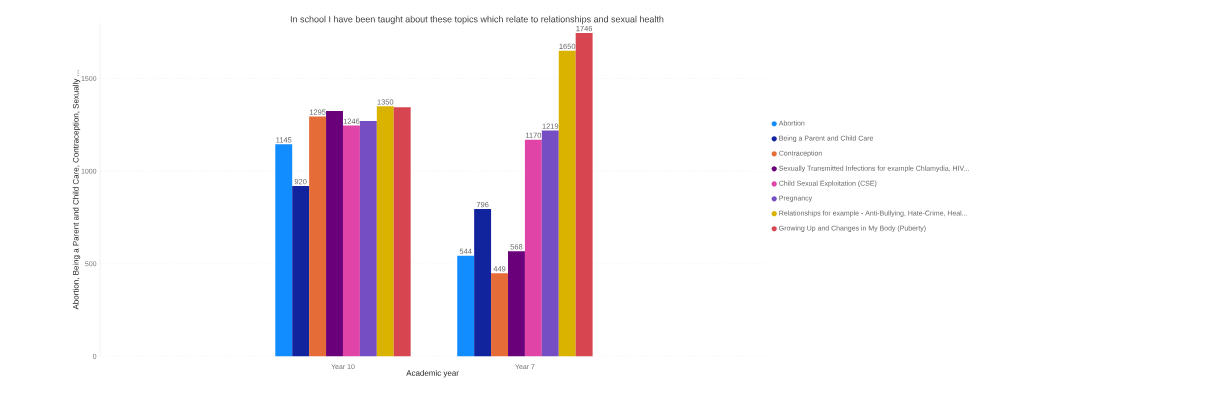 The image size is (1220, 412). Describe the element at coordinates (477, 20) in the screenshot. I see `chart-title: In school I have been taught about these topics which relate to relationships and sexual health` at that location.